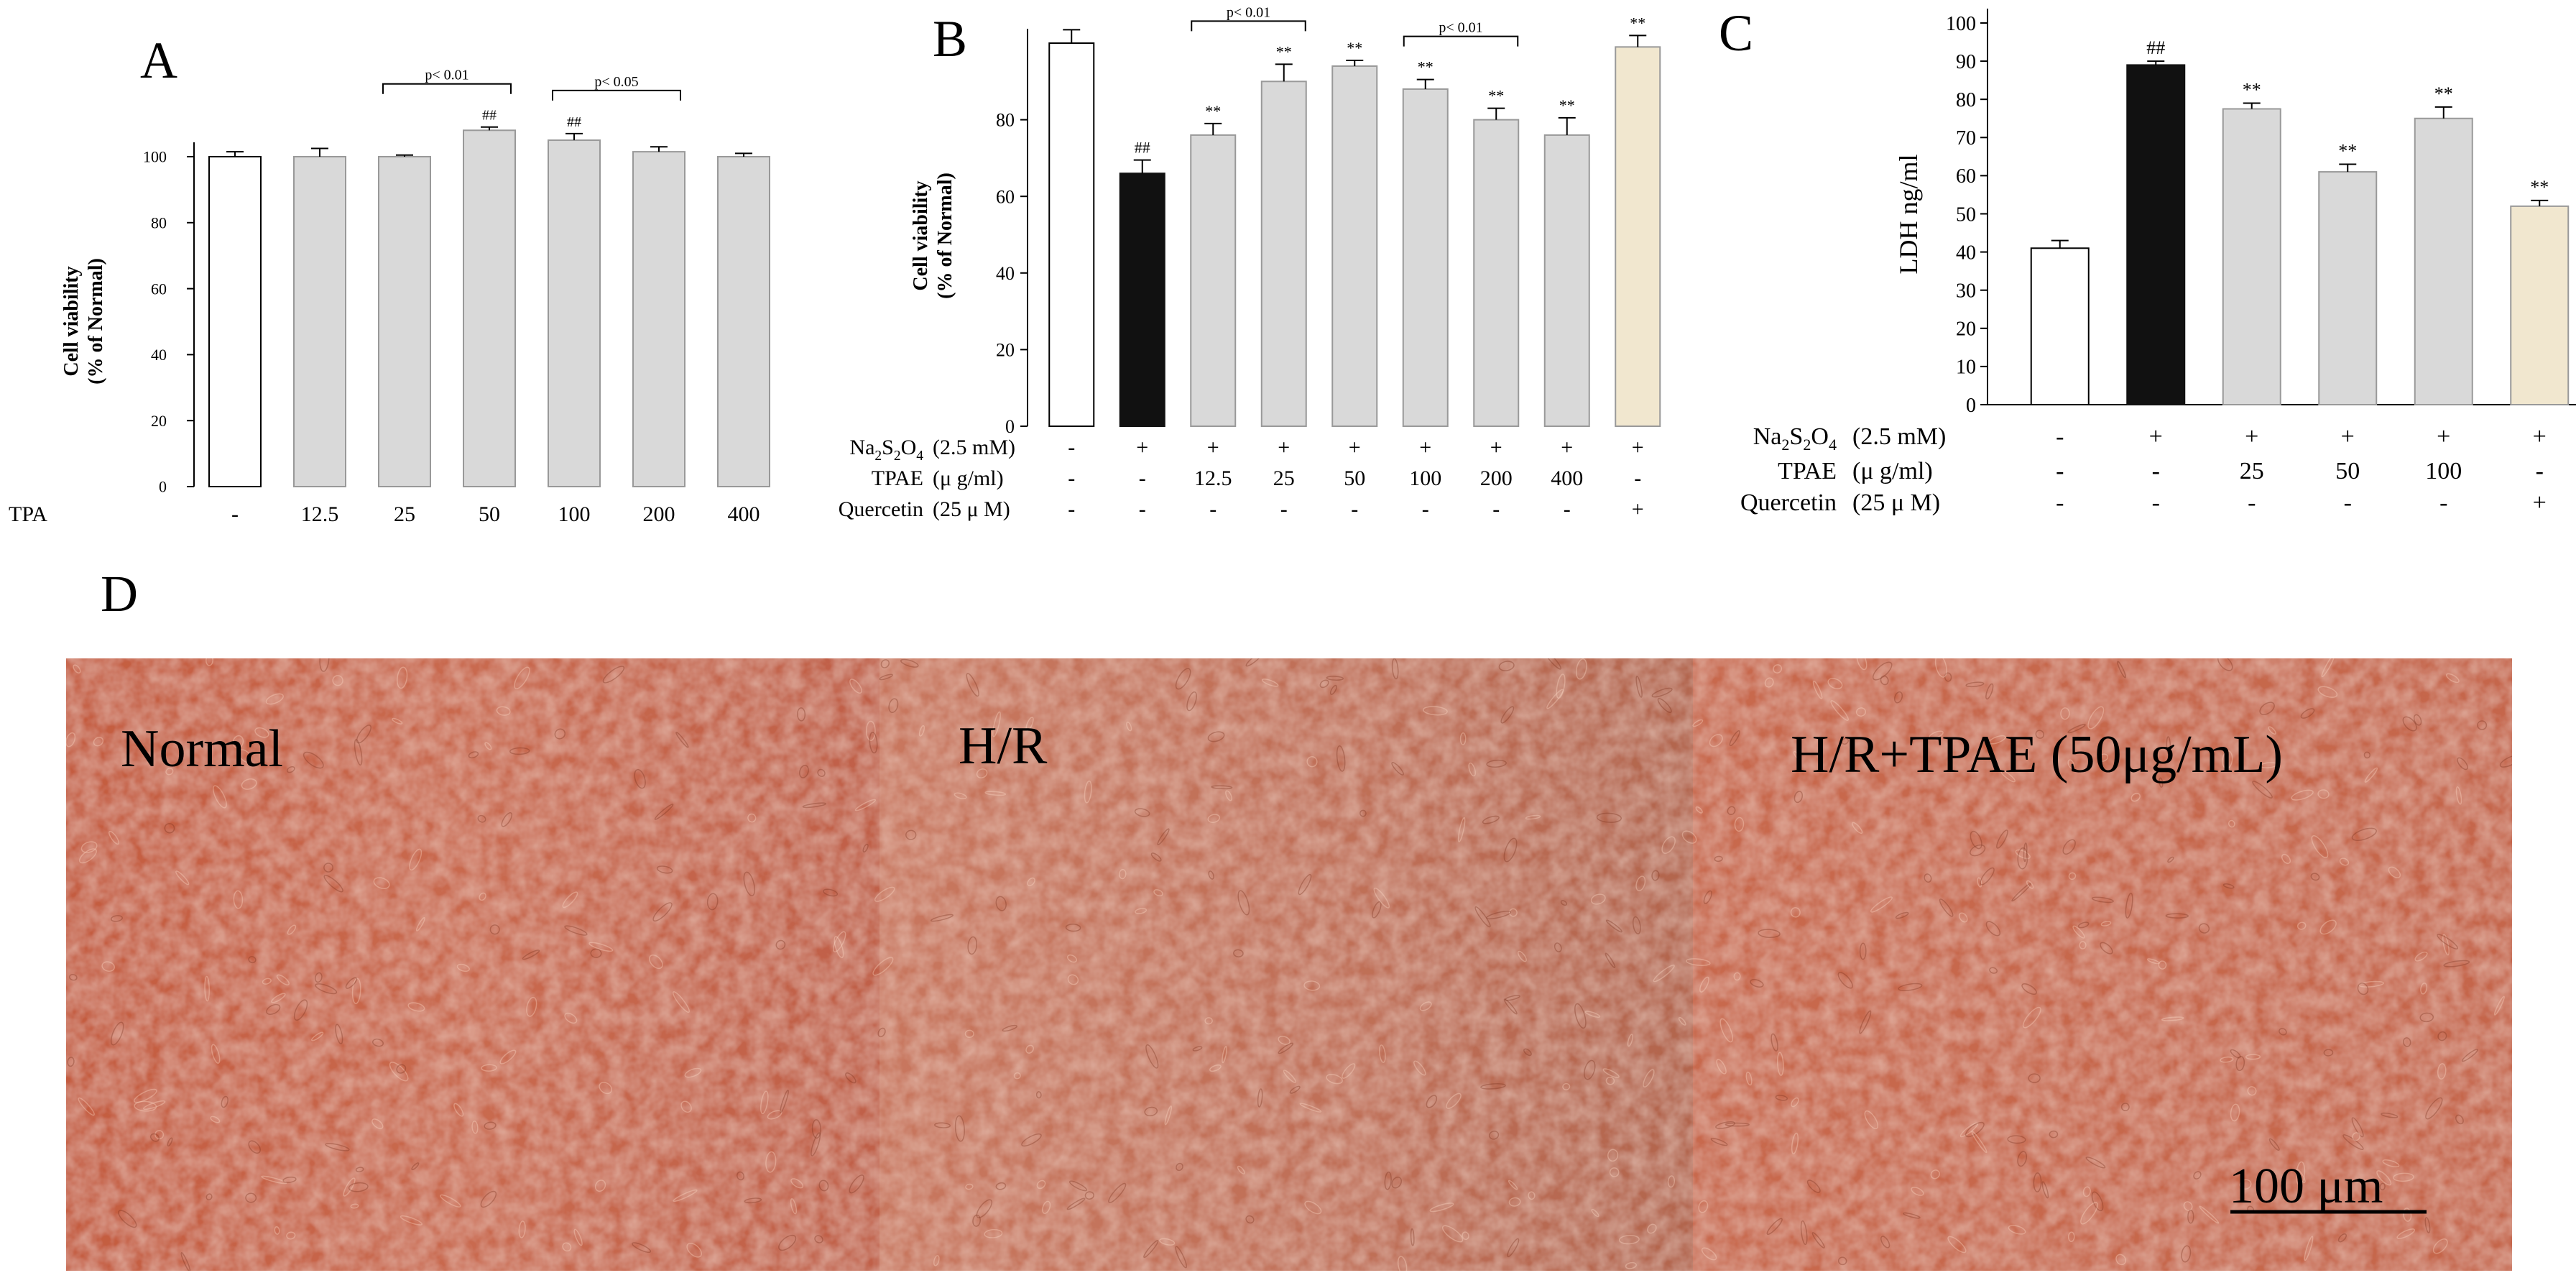  What do you see at coordinates (971, 509) in the screenshot?
I see `row-unit: (25 μ M)` at bounding box center [971, 509].